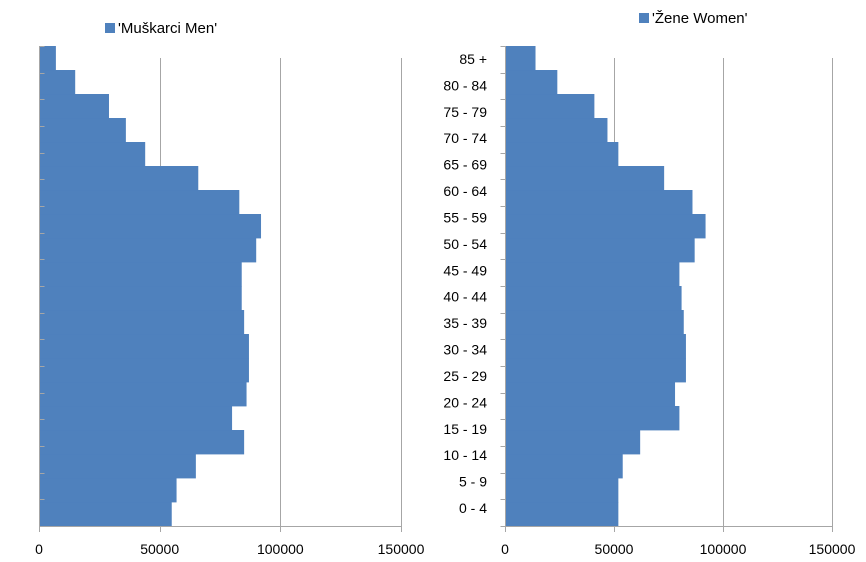 The image size is (866, 562). I want to click on legend-layer: 'Muškarci Men' 'Žene Women', so click(426, 23).